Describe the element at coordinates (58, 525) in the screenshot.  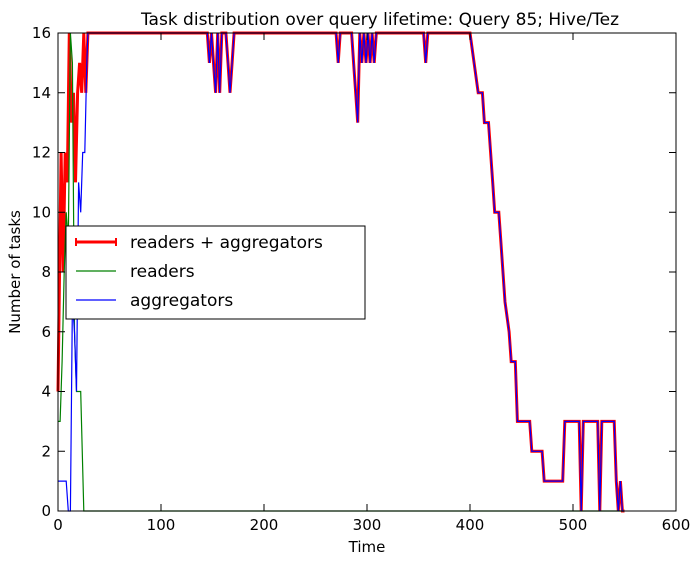
I see `x-tick-label: 0` at that location.